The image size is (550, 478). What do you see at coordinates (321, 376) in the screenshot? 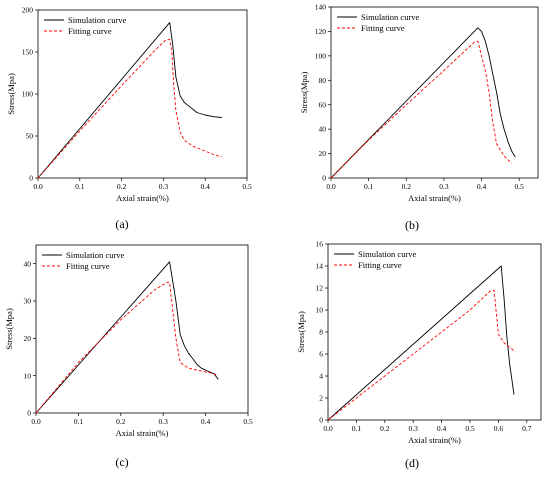
I see `y-tick-label: 4` at bounding box center [321, 376].